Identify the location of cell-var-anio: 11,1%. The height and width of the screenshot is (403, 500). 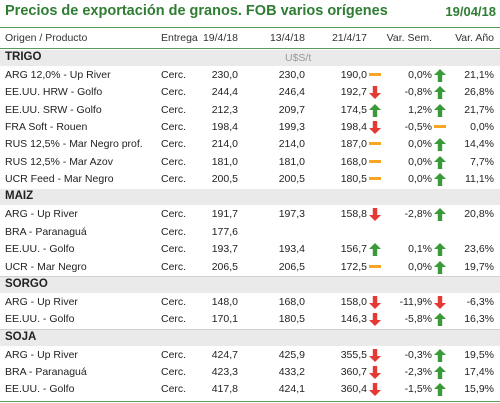
(479, 179).